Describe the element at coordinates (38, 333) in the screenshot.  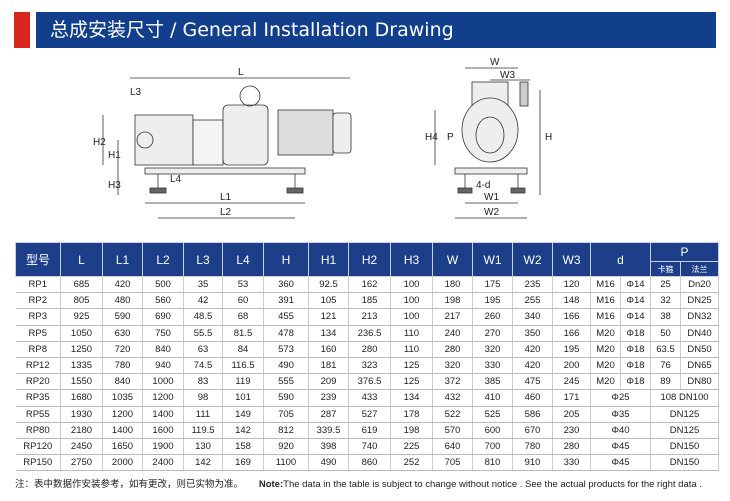
I see `table-cell: RP5` at that location.